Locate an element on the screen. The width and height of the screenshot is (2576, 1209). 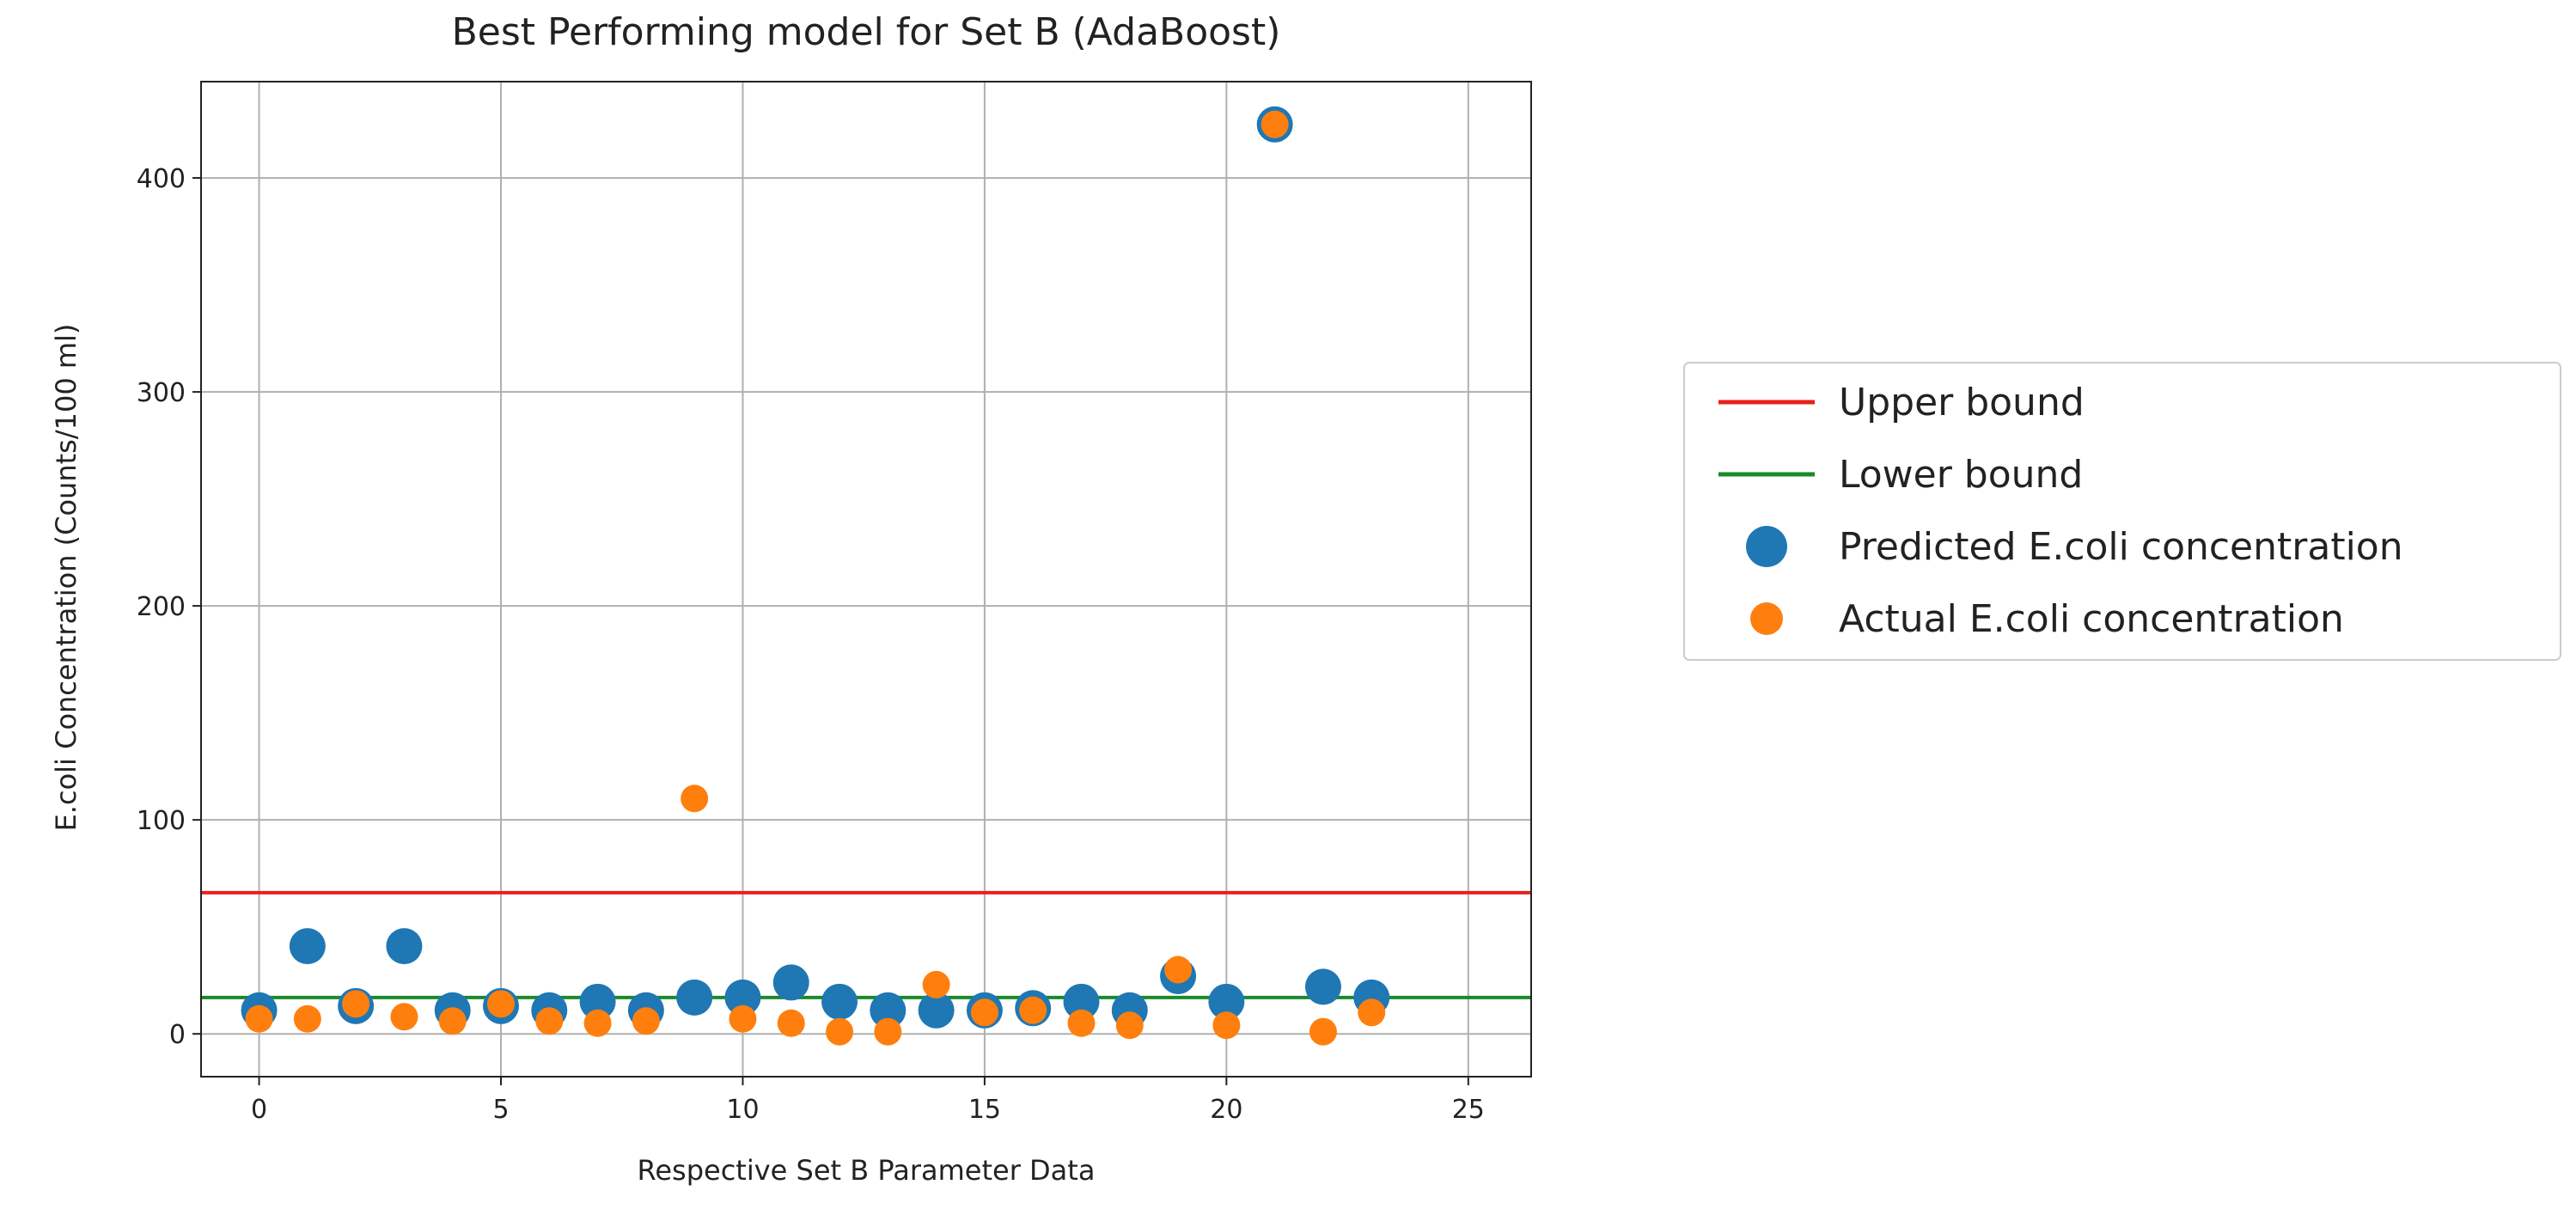
x-tick-label: 25 is located at coordinates (1468, 1110).